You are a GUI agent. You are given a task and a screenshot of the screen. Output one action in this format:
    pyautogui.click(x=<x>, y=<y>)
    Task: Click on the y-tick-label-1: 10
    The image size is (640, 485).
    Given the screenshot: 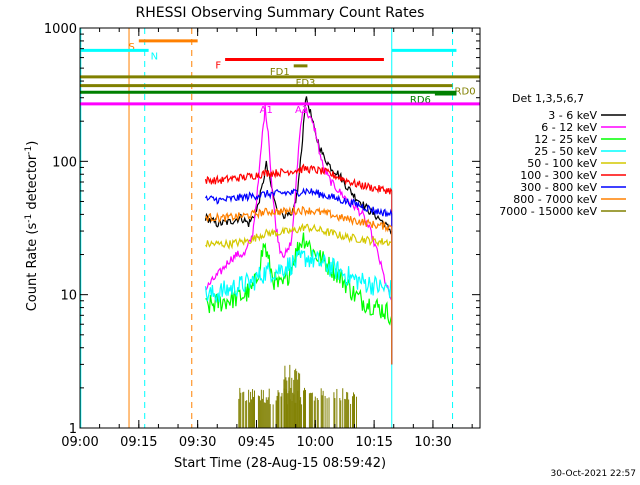 What is the action you would take?
    pyautogui.click(x=68, y=296)
    